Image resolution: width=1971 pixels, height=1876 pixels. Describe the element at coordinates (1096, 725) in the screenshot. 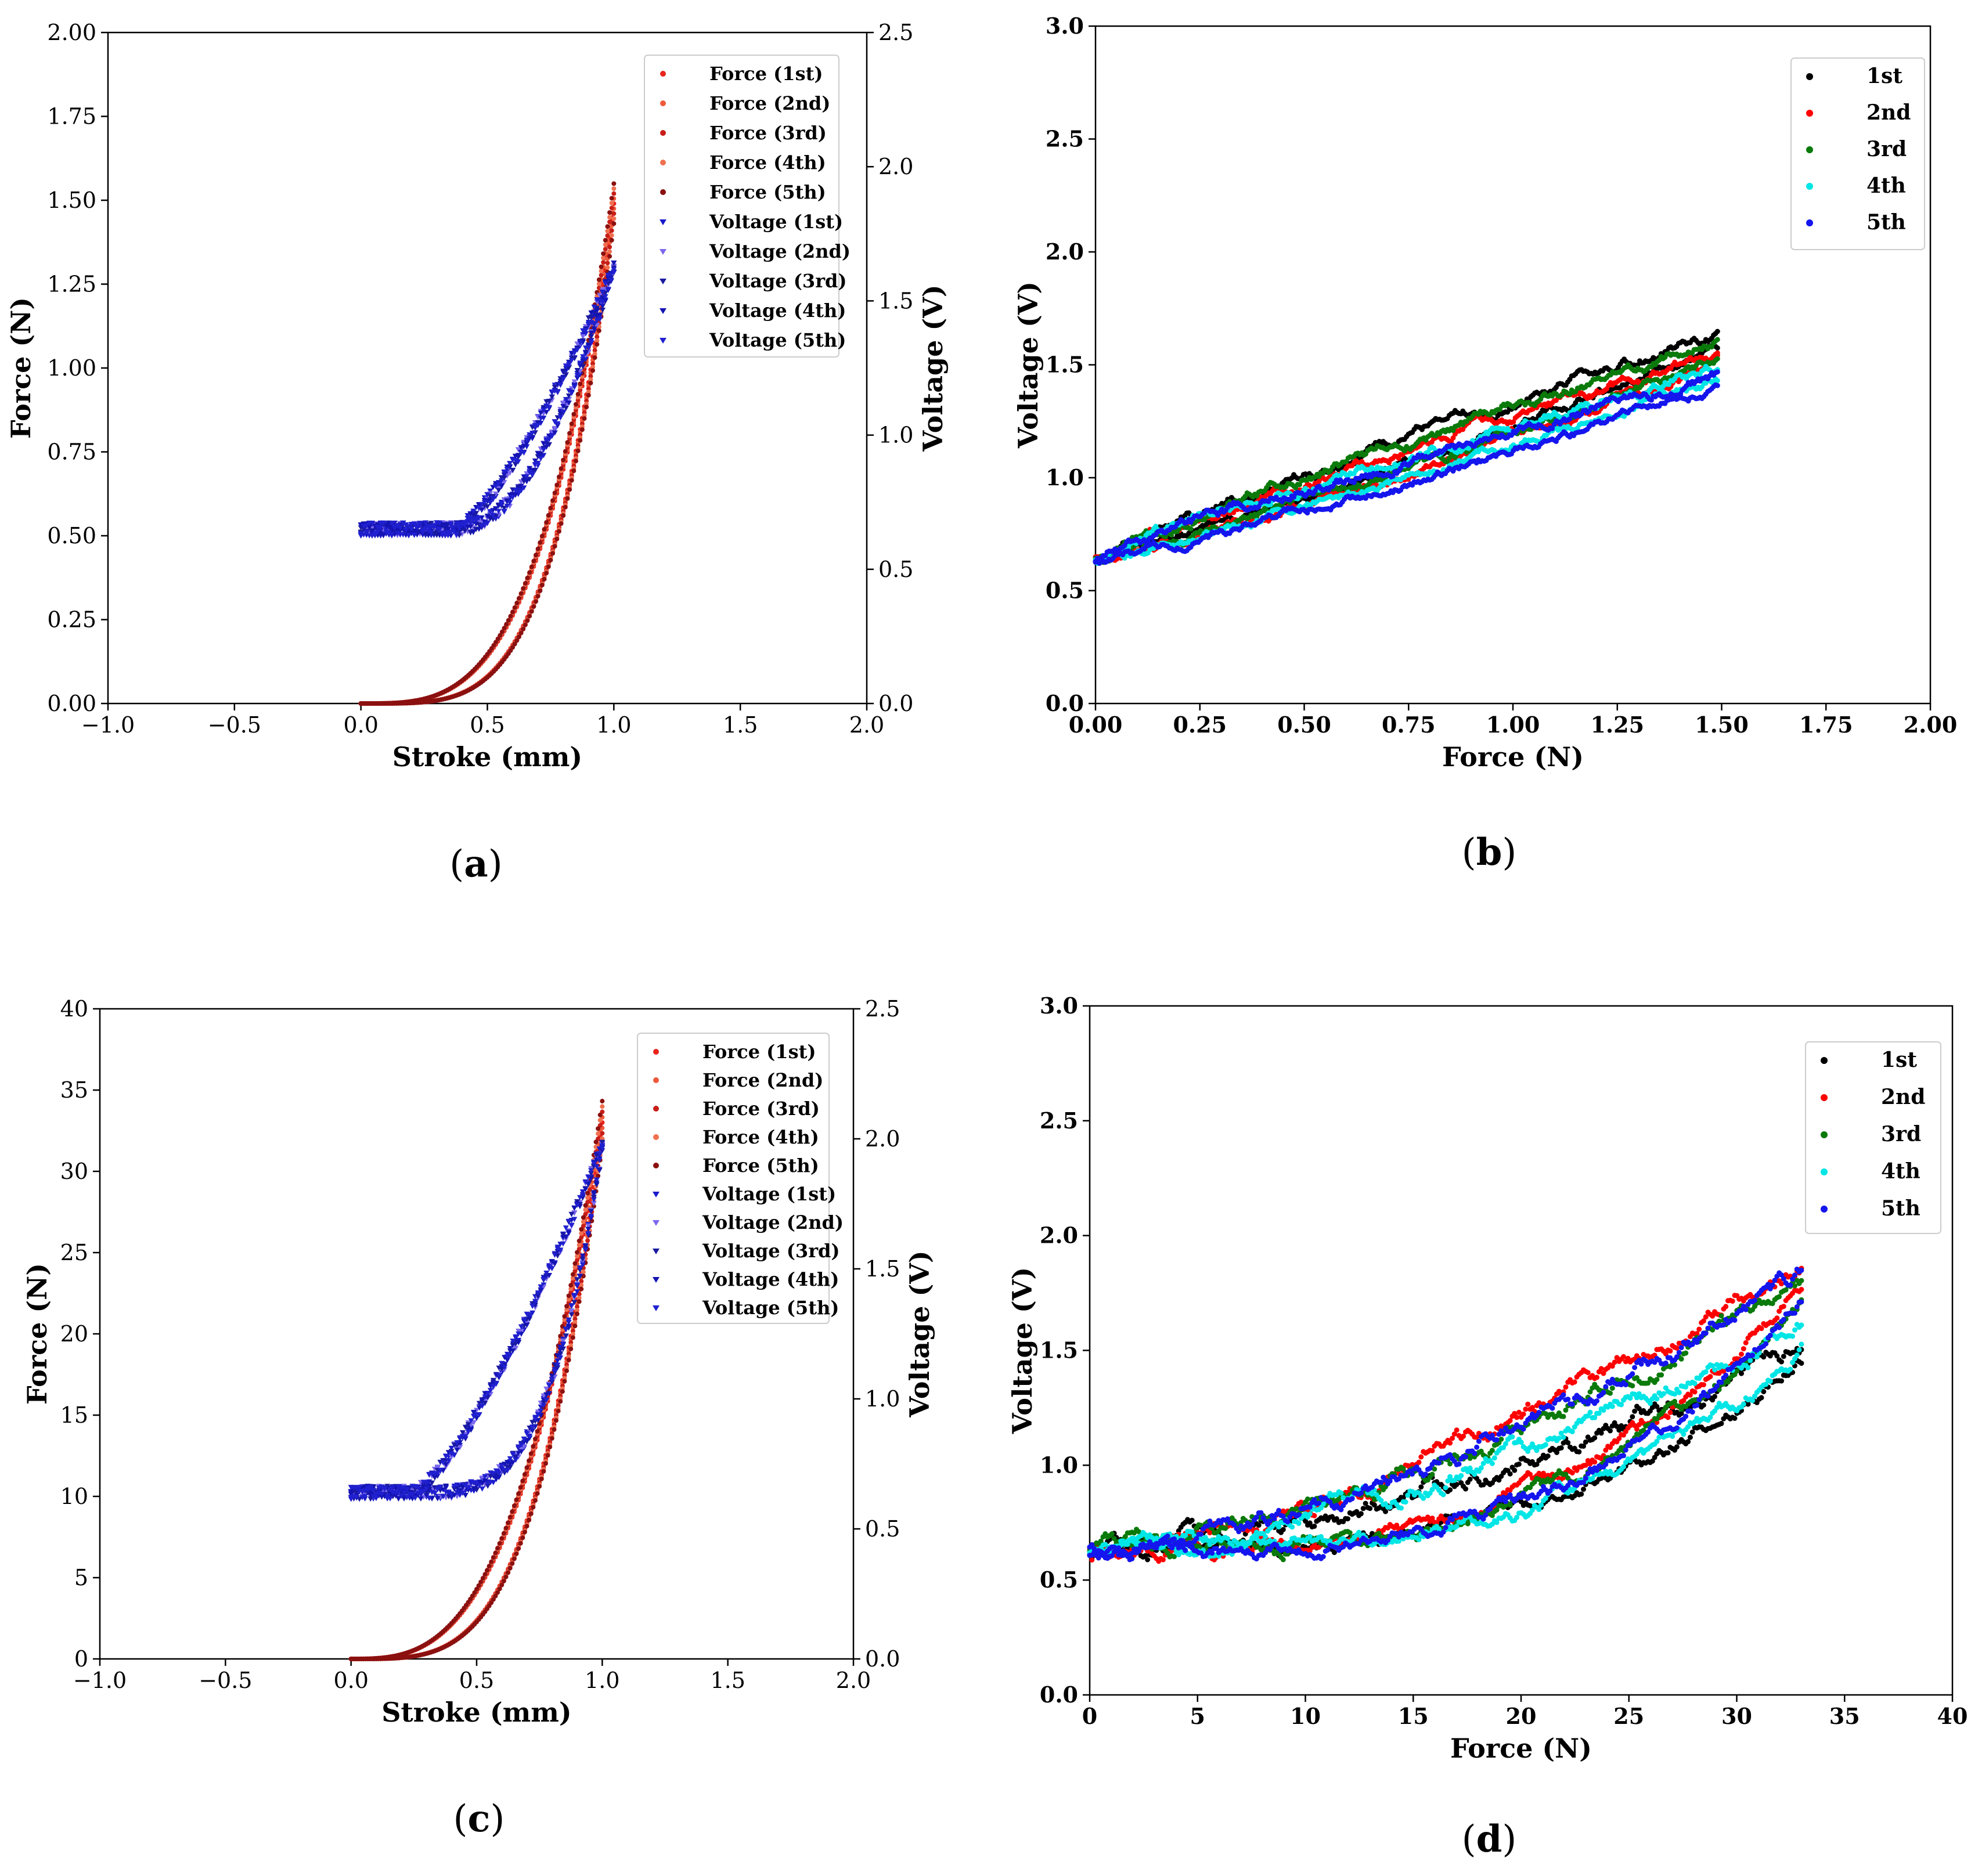

I see `x-tick-label: 0.00` at that location.